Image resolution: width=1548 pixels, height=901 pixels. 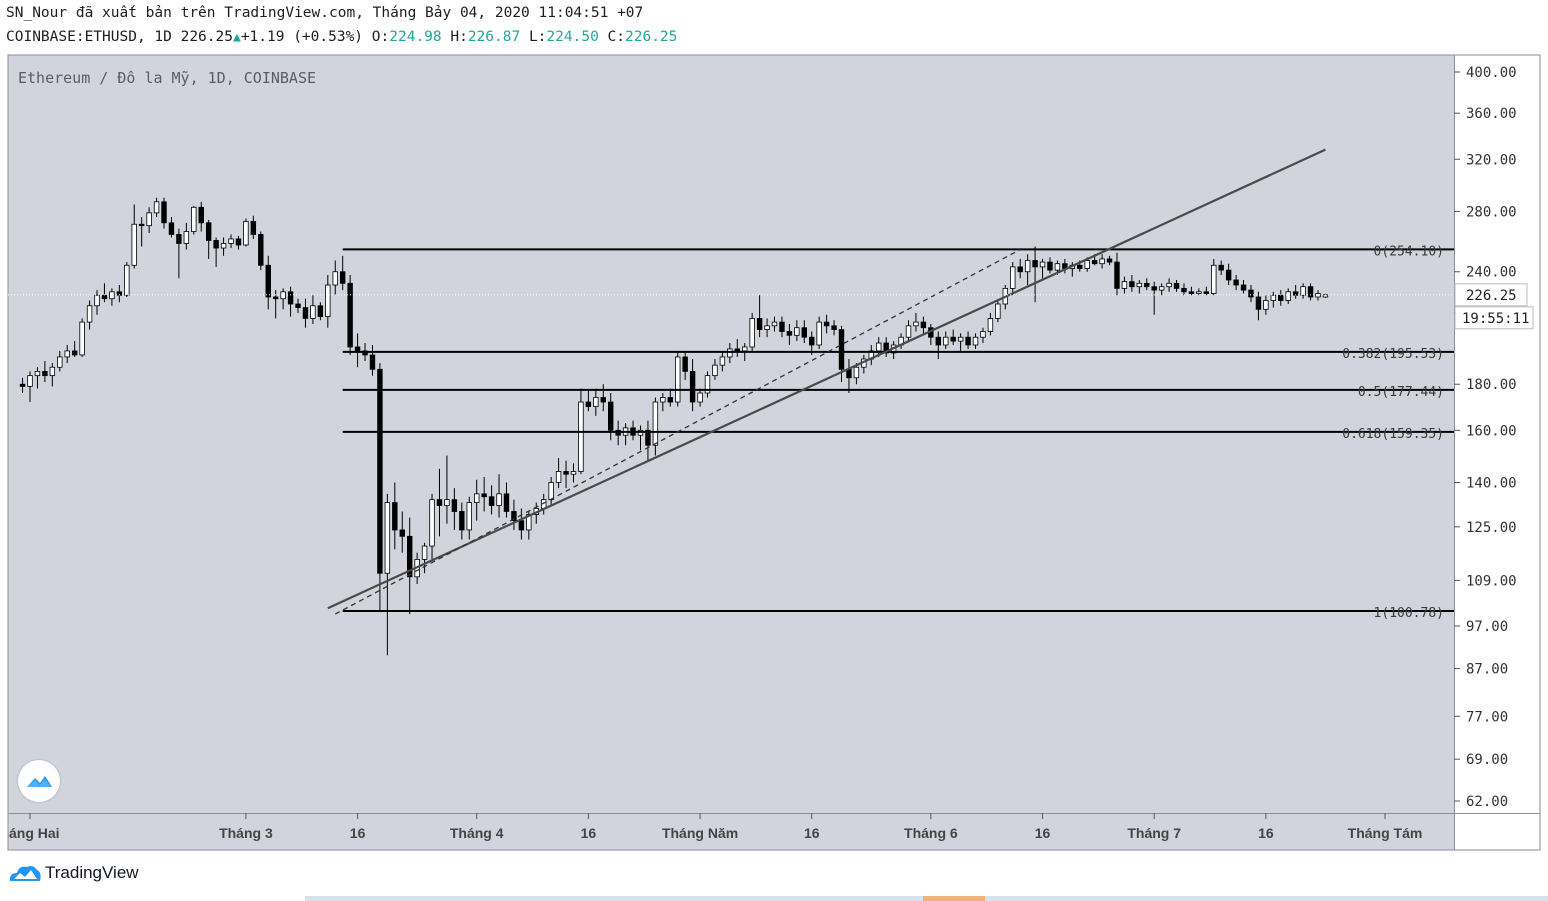 I want to click on current-price-label: 226.25, so click(x=1491, y=296).